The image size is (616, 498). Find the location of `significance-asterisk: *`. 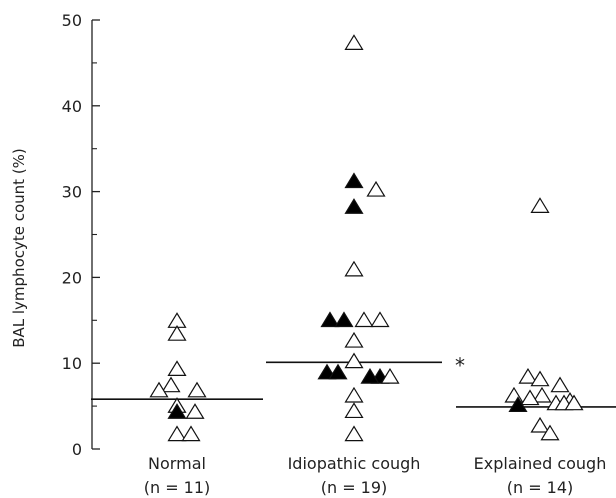

significance-asterisk: * is located at coordinates (460, 365).